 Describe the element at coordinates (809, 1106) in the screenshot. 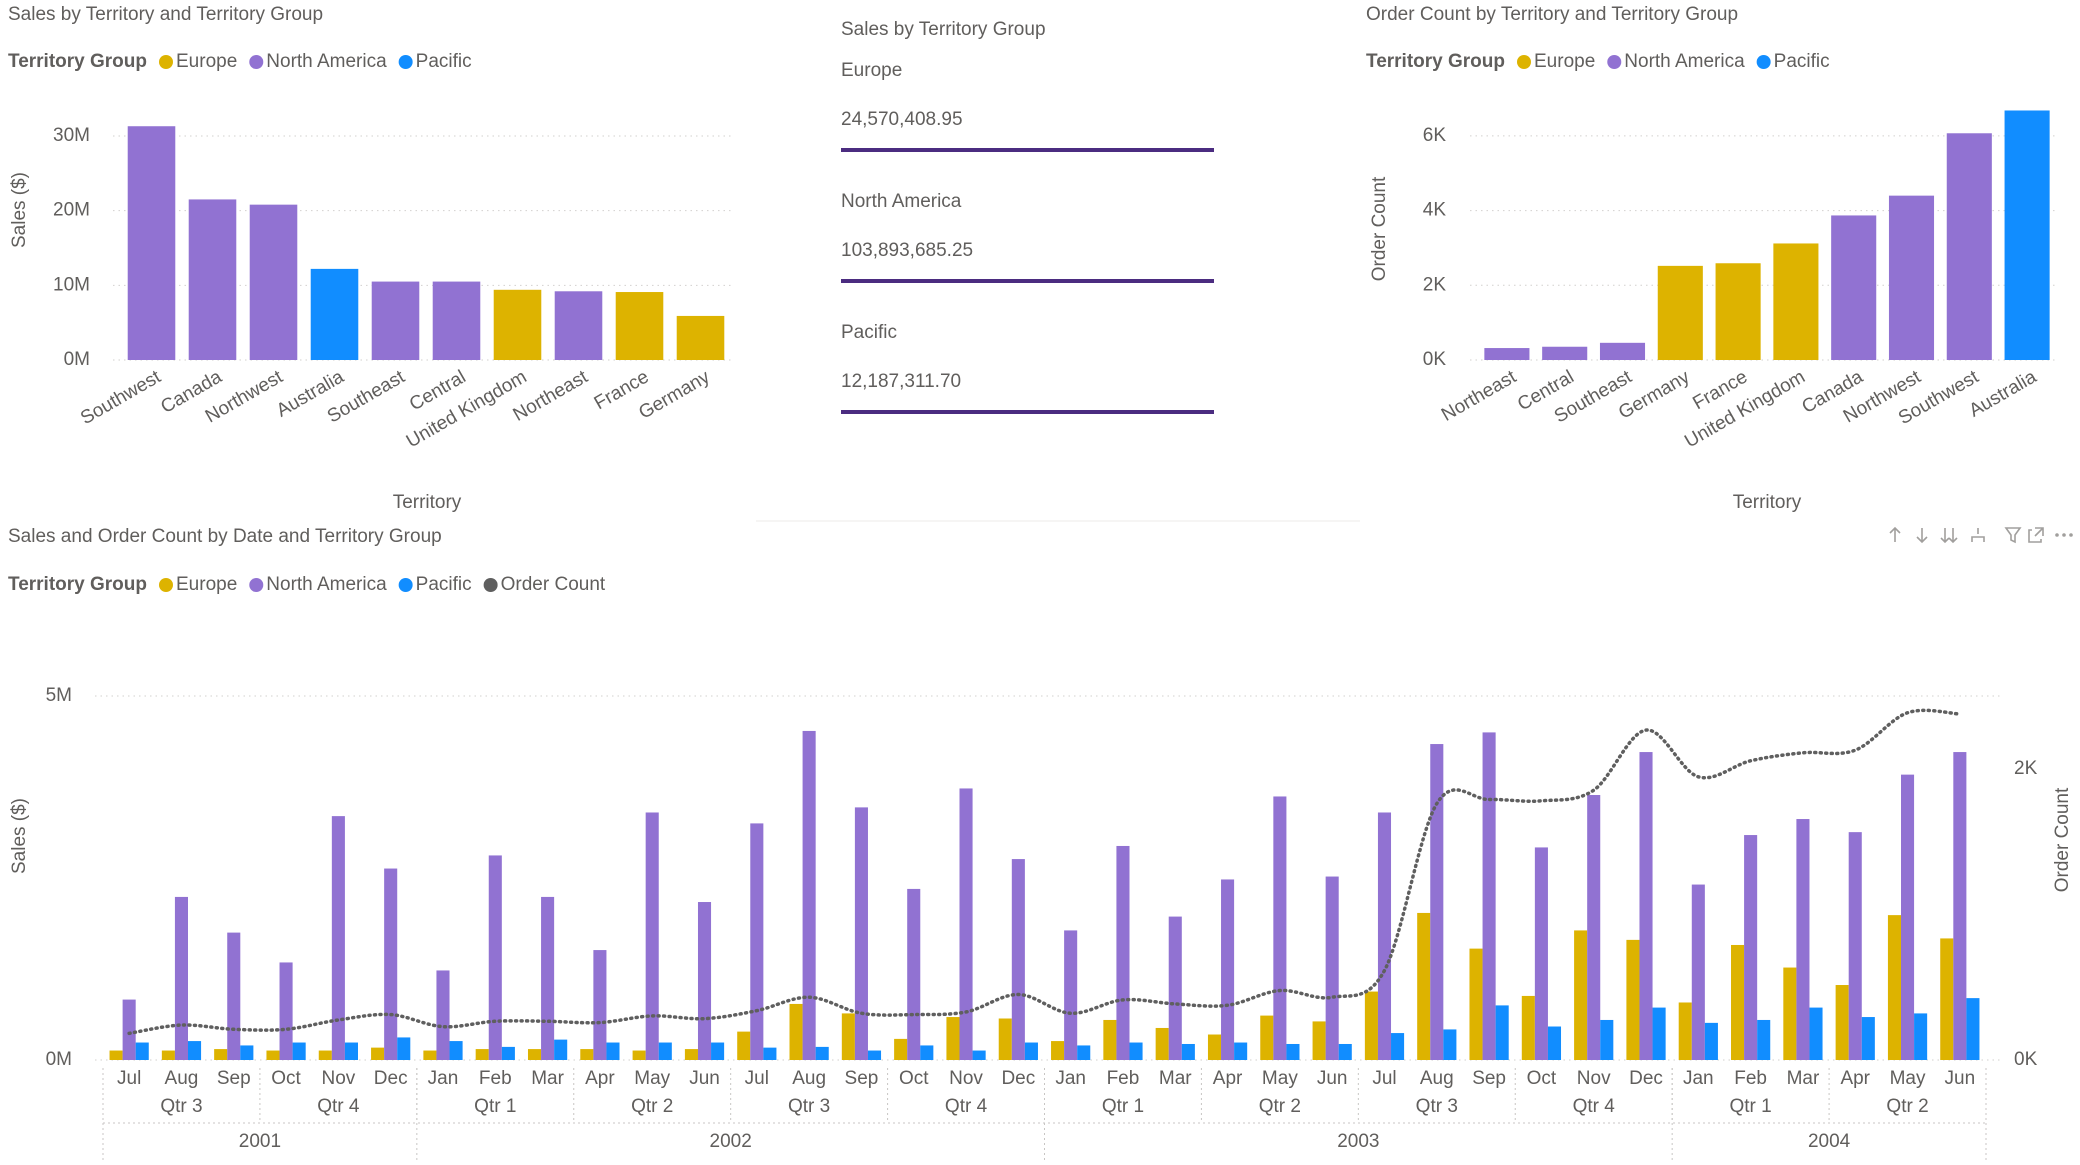

I see `quarter-label: Qtr 3` at that location.